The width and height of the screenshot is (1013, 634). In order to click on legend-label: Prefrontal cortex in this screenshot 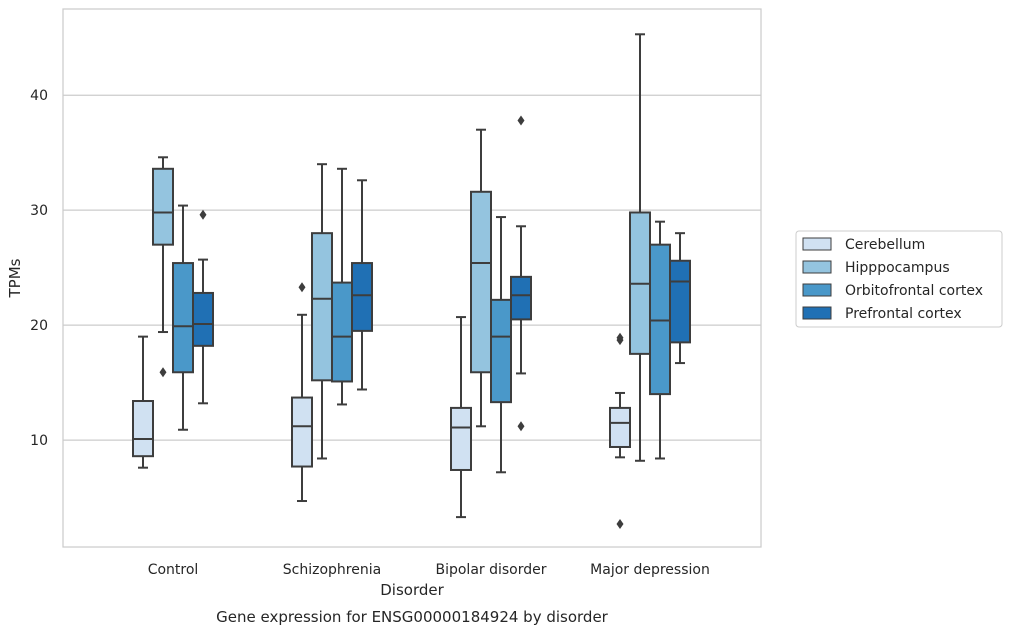, I will do `click(903, 314)`.